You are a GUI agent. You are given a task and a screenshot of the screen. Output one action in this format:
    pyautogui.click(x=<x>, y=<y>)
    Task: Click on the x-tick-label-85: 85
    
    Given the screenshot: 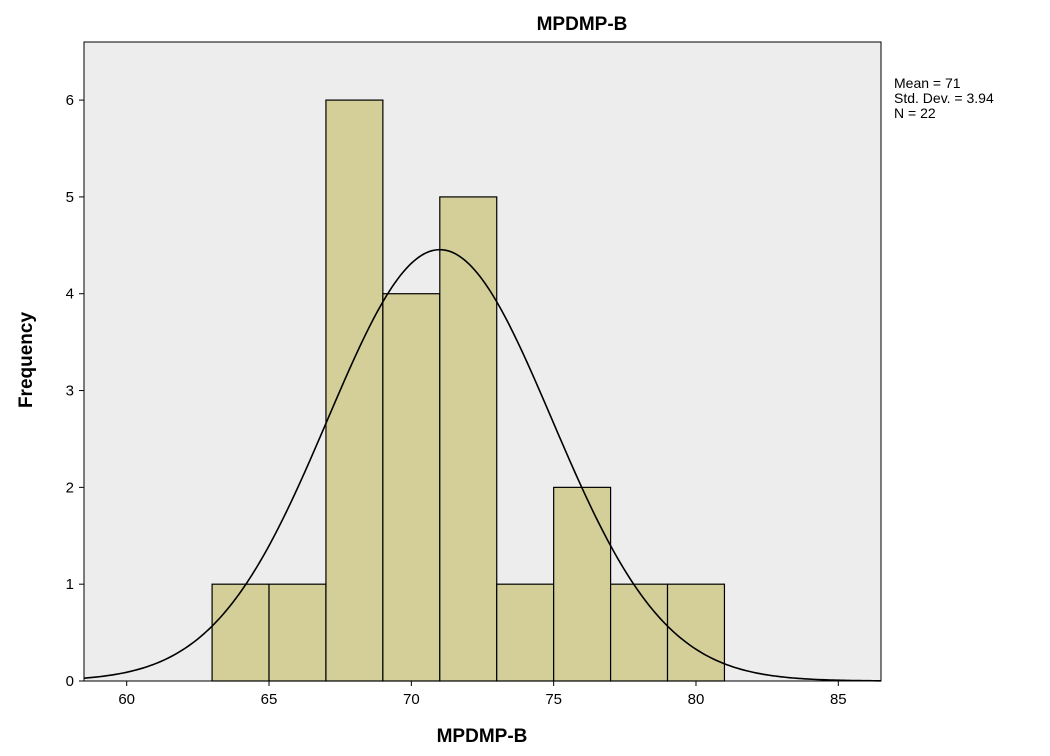 What is the action you would take?
    pyautogui.click(x=838, y=699)
    